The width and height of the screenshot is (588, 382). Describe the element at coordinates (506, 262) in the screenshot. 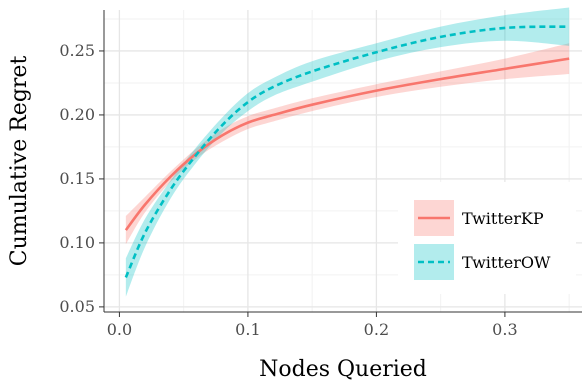

I see `twitterow-legend-label: TwitterOW` at that location.